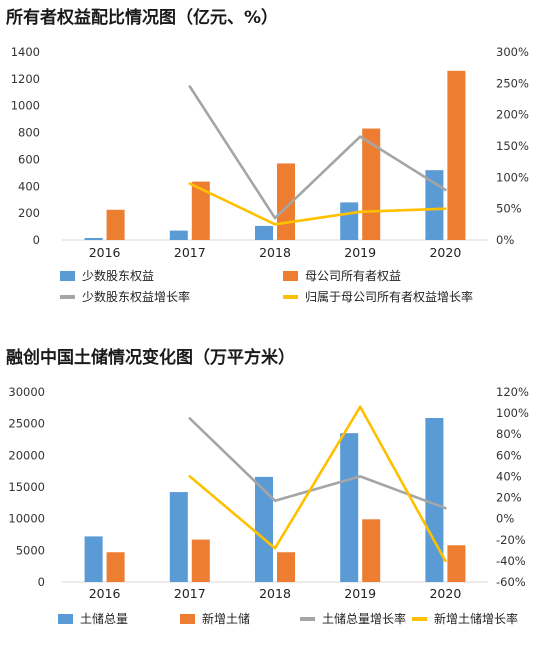  I want to click on y-left-tick-label: 1400, so click(25, 52).